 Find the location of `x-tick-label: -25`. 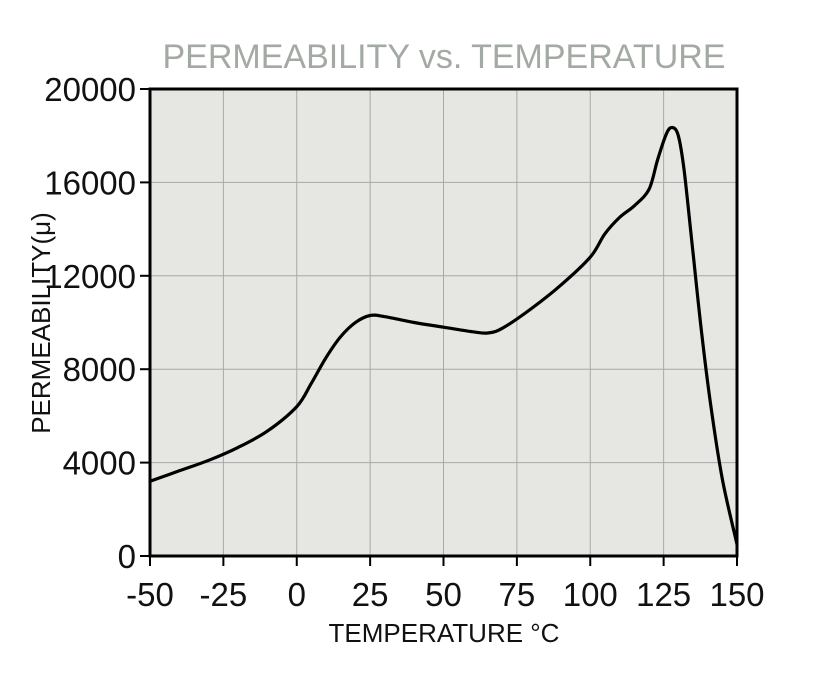

x-tick-label: -25 is located at coordinates (224, 594).